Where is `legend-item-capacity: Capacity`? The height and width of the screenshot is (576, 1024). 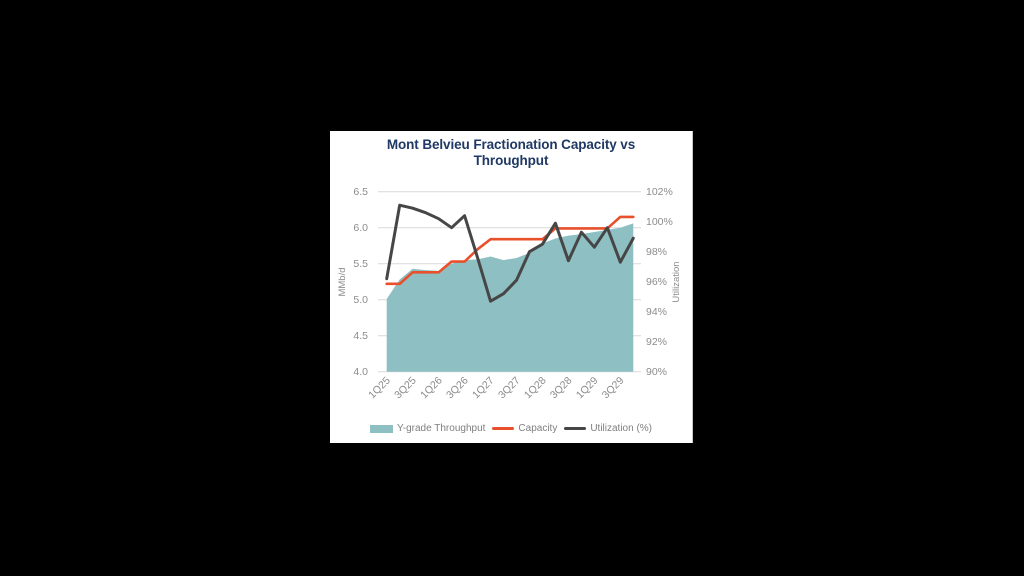
legend-item-capacity: Capacity is located at coordinates (524, 428).